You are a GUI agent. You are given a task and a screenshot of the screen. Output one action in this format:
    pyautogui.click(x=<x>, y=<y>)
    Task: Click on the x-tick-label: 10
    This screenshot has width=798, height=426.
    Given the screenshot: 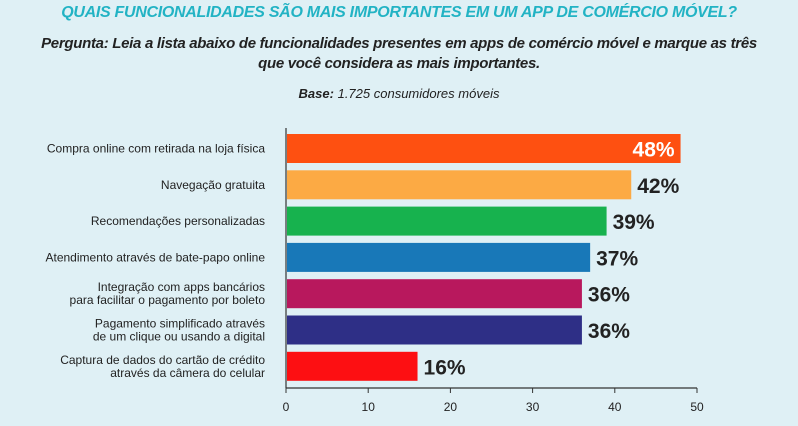 What is the action you would take?
    pyautogui.click(x=369, y=407)
    